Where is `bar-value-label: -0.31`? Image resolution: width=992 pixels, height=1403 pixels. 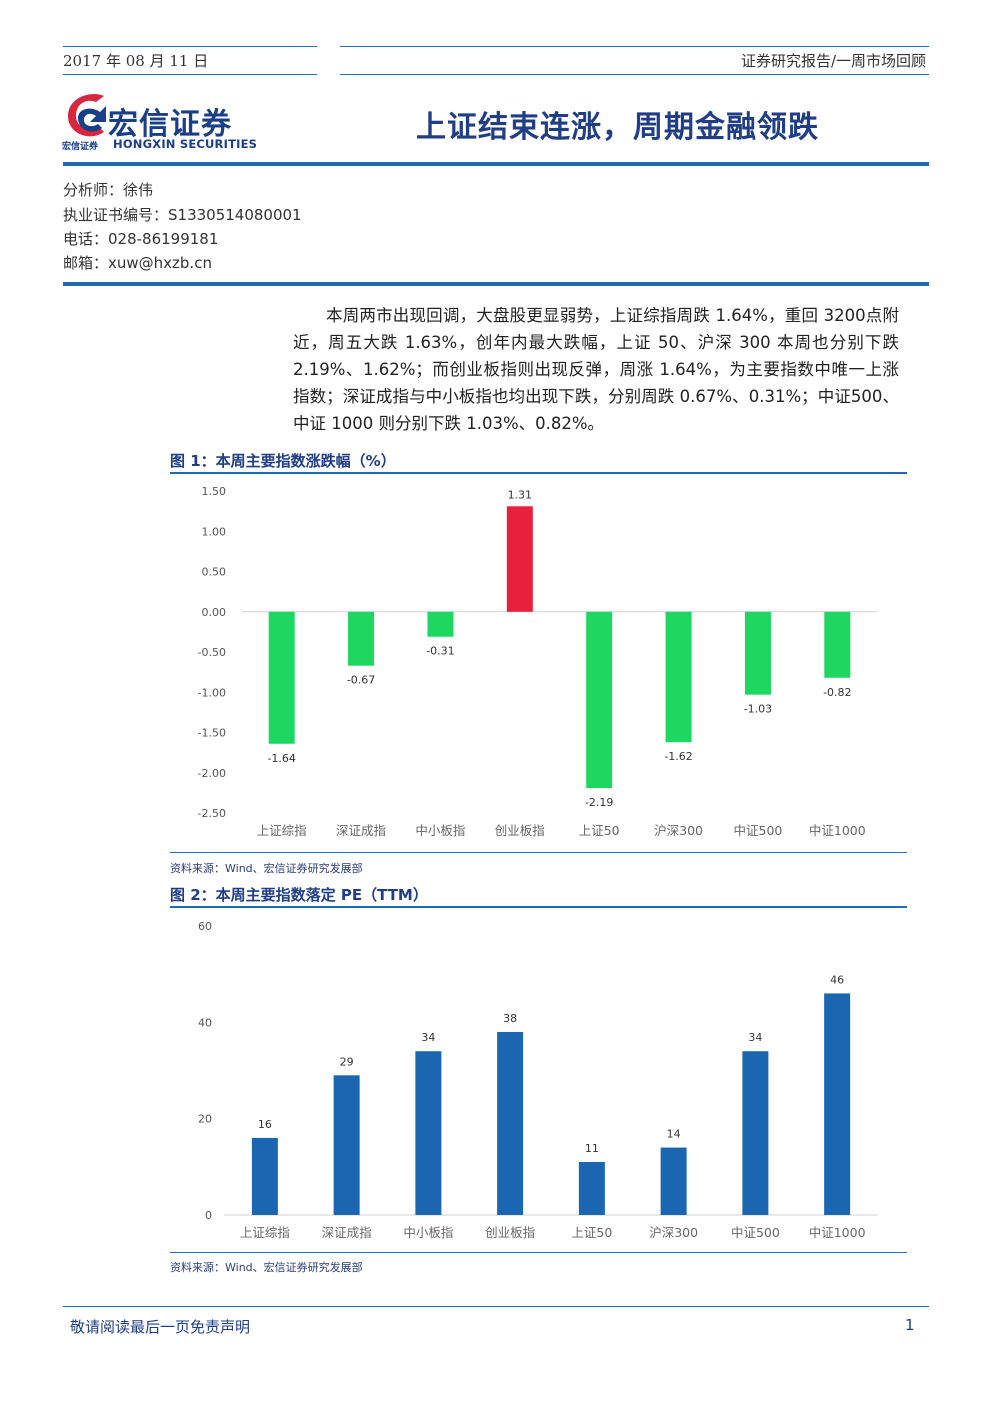 bar-value-label: -0.31 is located at coordinates (440, 651).